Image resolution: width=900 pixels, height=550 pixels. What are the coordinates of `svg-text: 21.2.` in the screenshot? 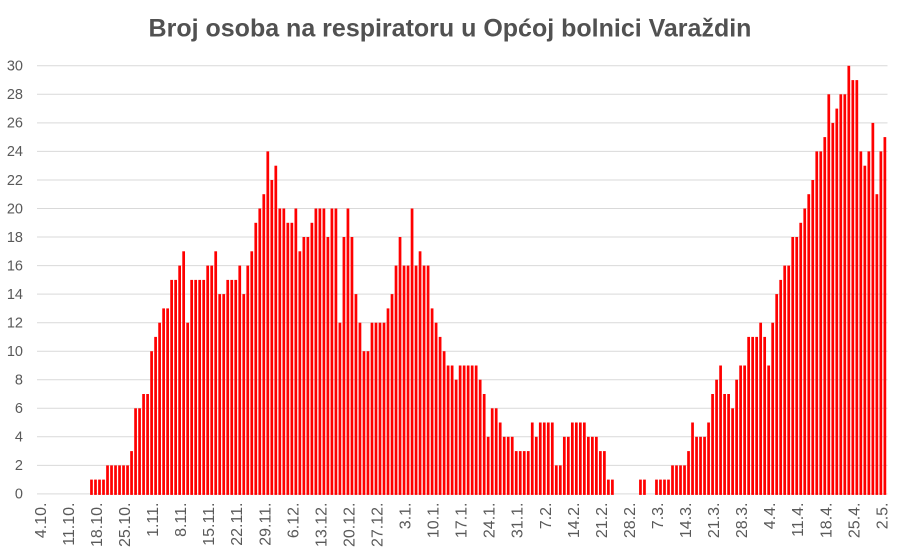 It's located at (602, 521).